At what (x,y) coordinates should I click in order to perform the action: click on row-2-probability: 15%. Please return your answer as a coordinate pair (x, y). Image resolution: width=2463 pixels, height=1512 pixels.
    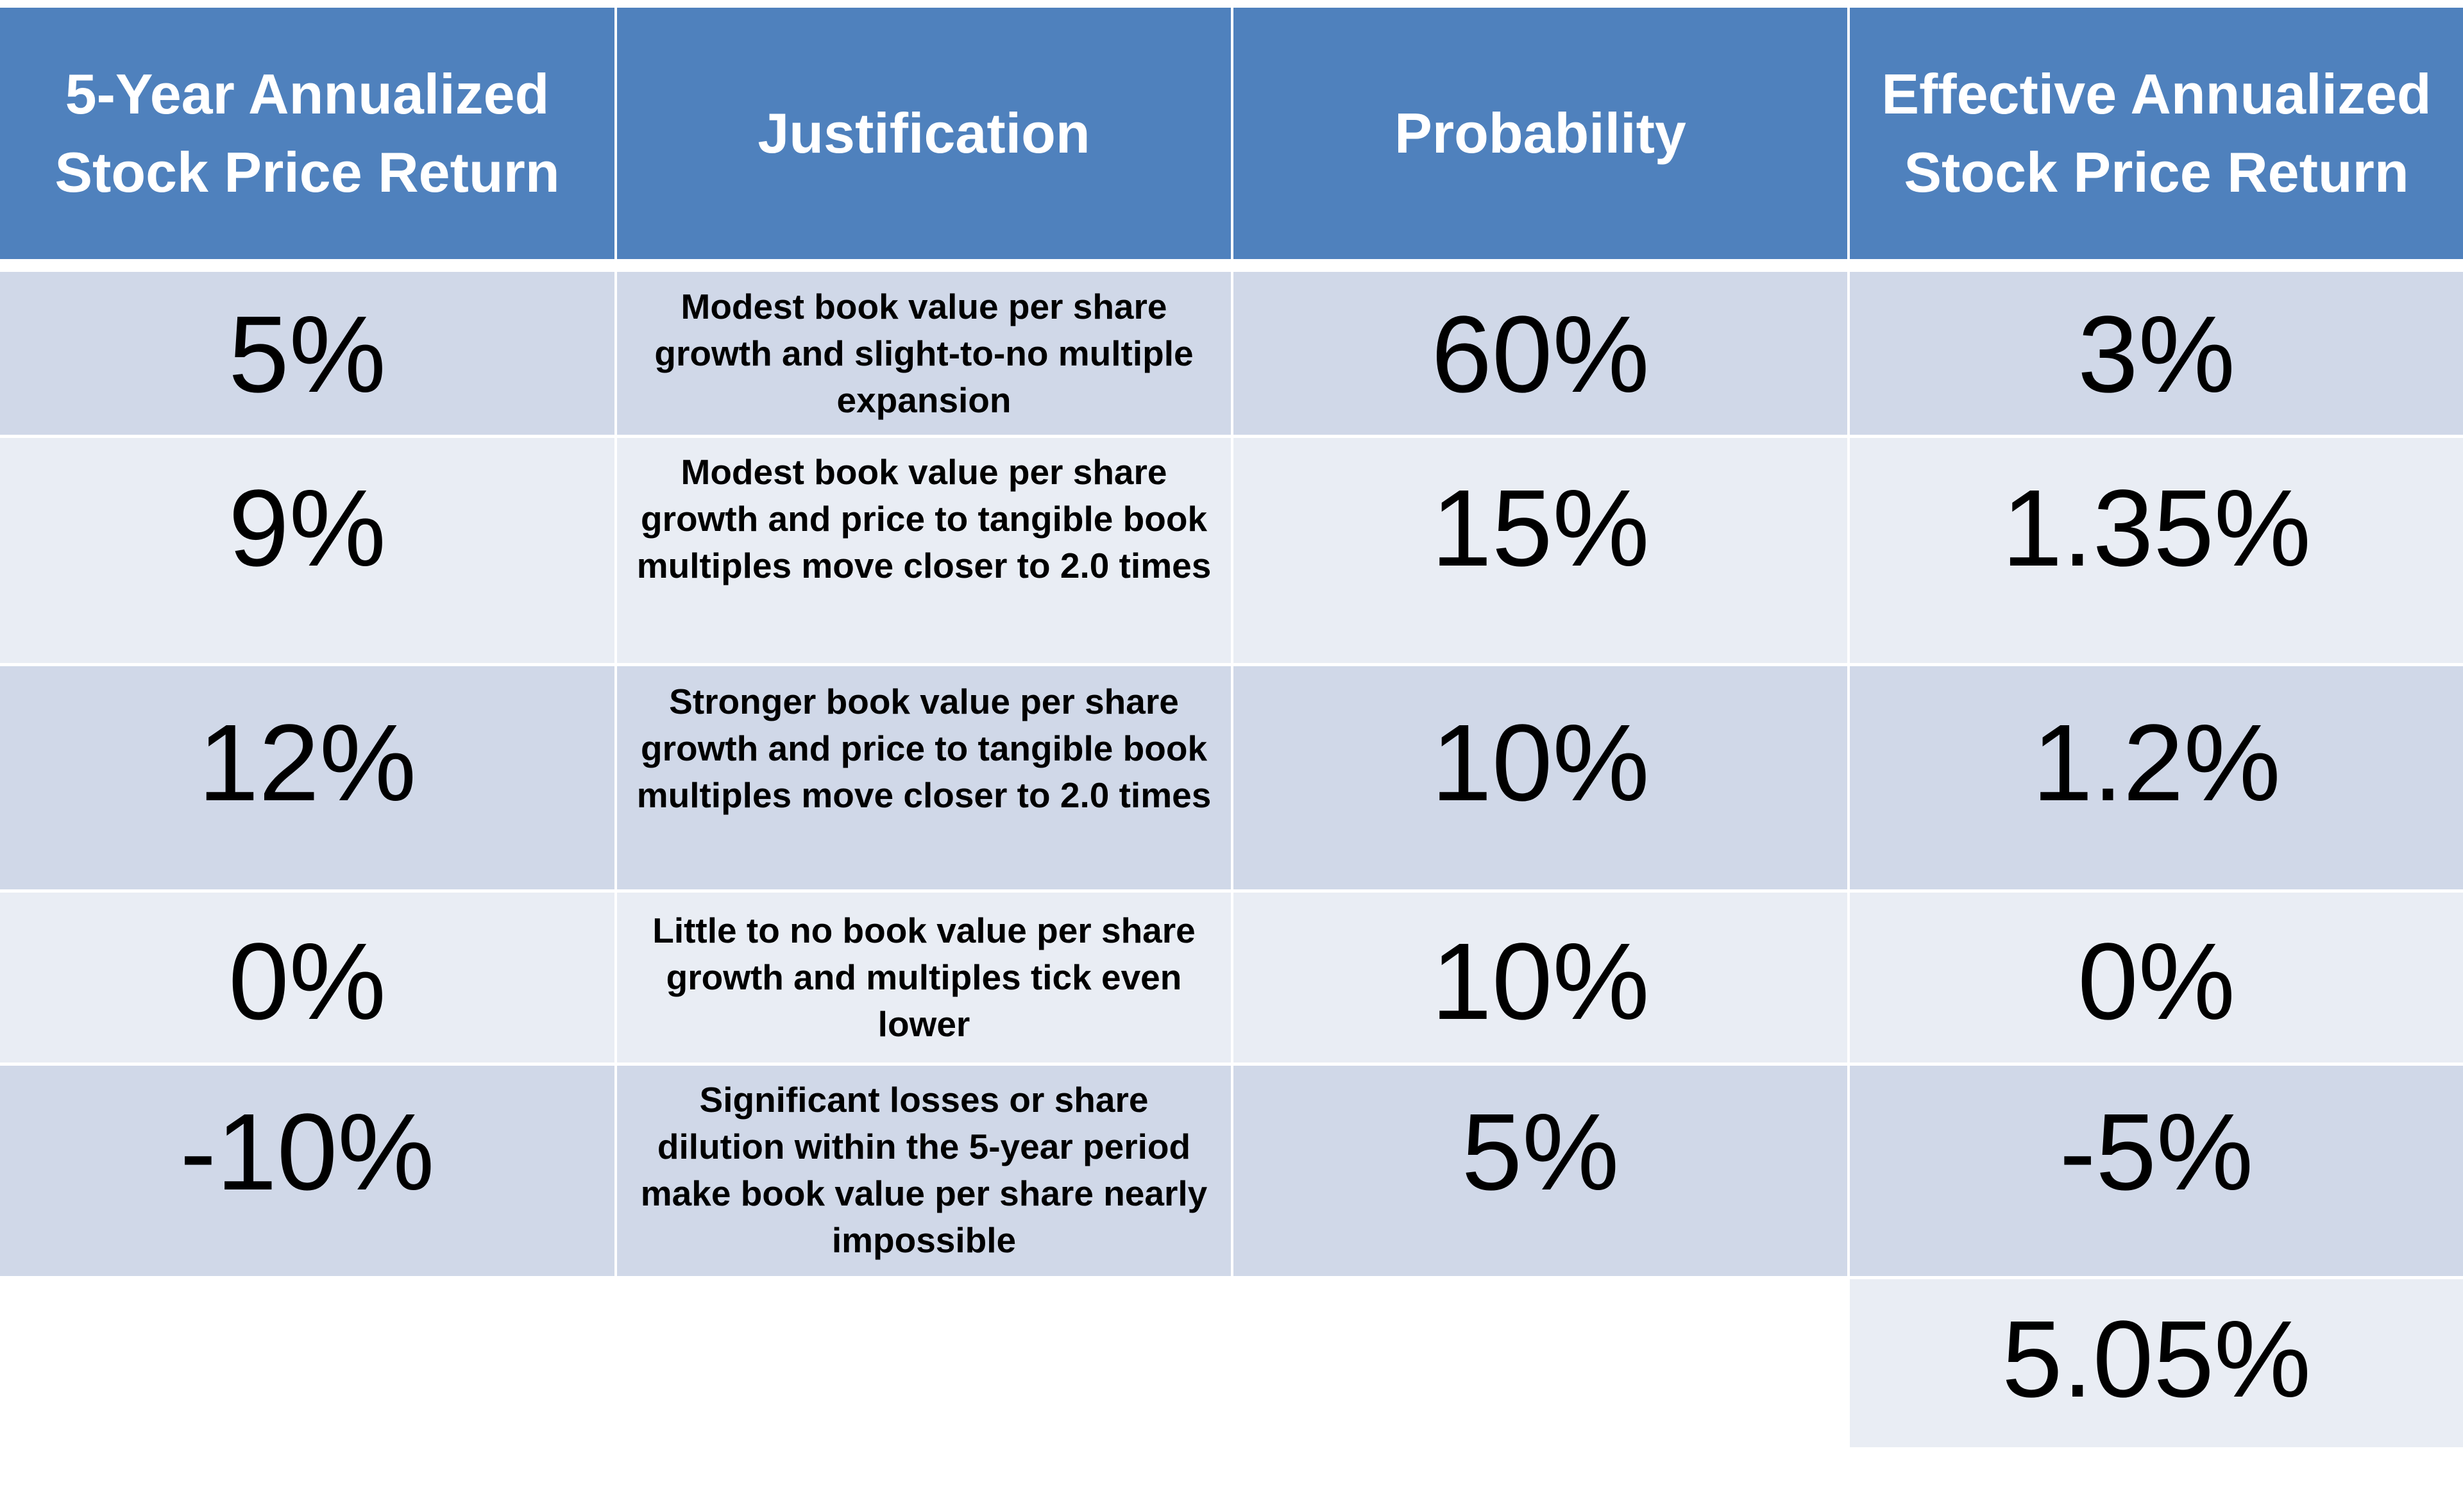
    Looking at the image, I should click on (1540, 550).